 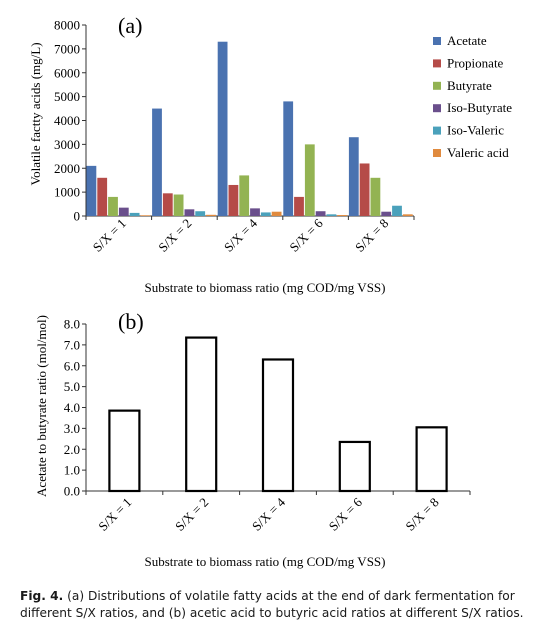 I want to click on panel-a-label: (a), so click(x=130, y=25).